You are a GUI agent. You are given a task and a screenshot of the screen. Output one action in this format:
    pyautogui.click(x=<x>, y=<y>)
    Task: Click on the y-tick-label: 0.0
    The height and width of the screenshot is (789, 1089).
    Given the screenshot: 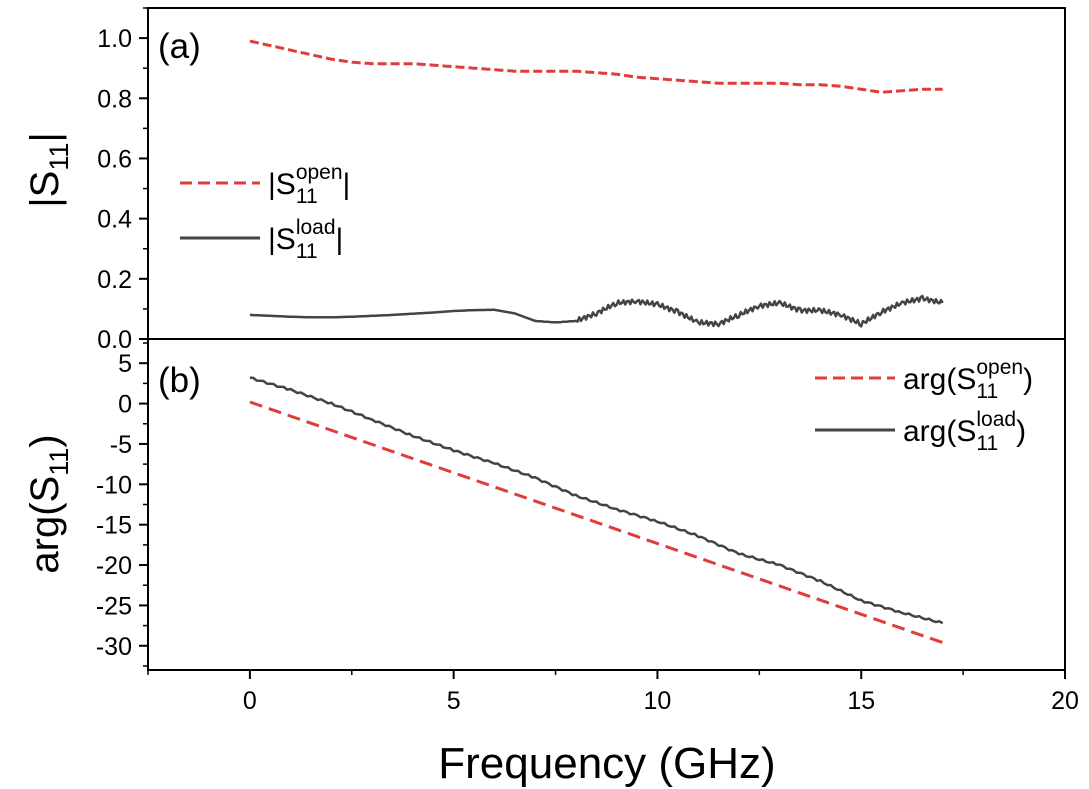 What is the action you would take?
    pyautogui.click(x=114, y=340)
    